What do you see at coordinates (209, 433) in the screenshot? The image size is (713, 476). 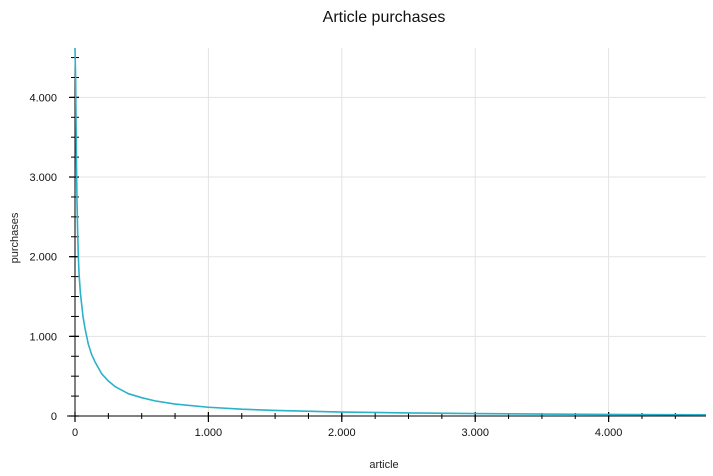 I see `x-tick-label: 1.000` at bounding box center [209, 433].